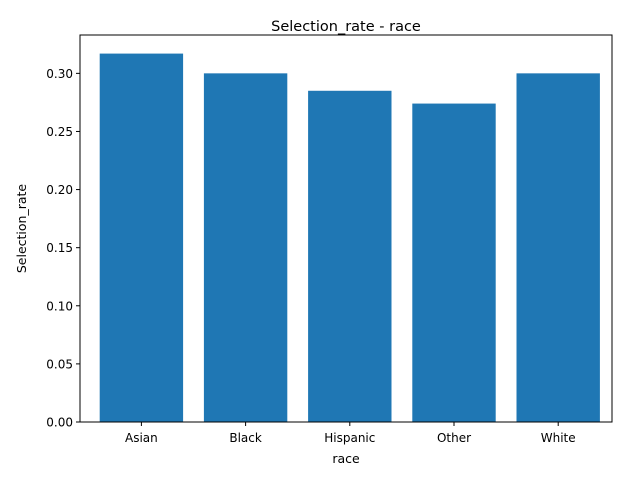 This screenshot has height=480, width=640. What do you see at coordinates (346, 27) in the screenshot?
I see `chart-title: Selection_rate - race` at bounding box center [346, 27].